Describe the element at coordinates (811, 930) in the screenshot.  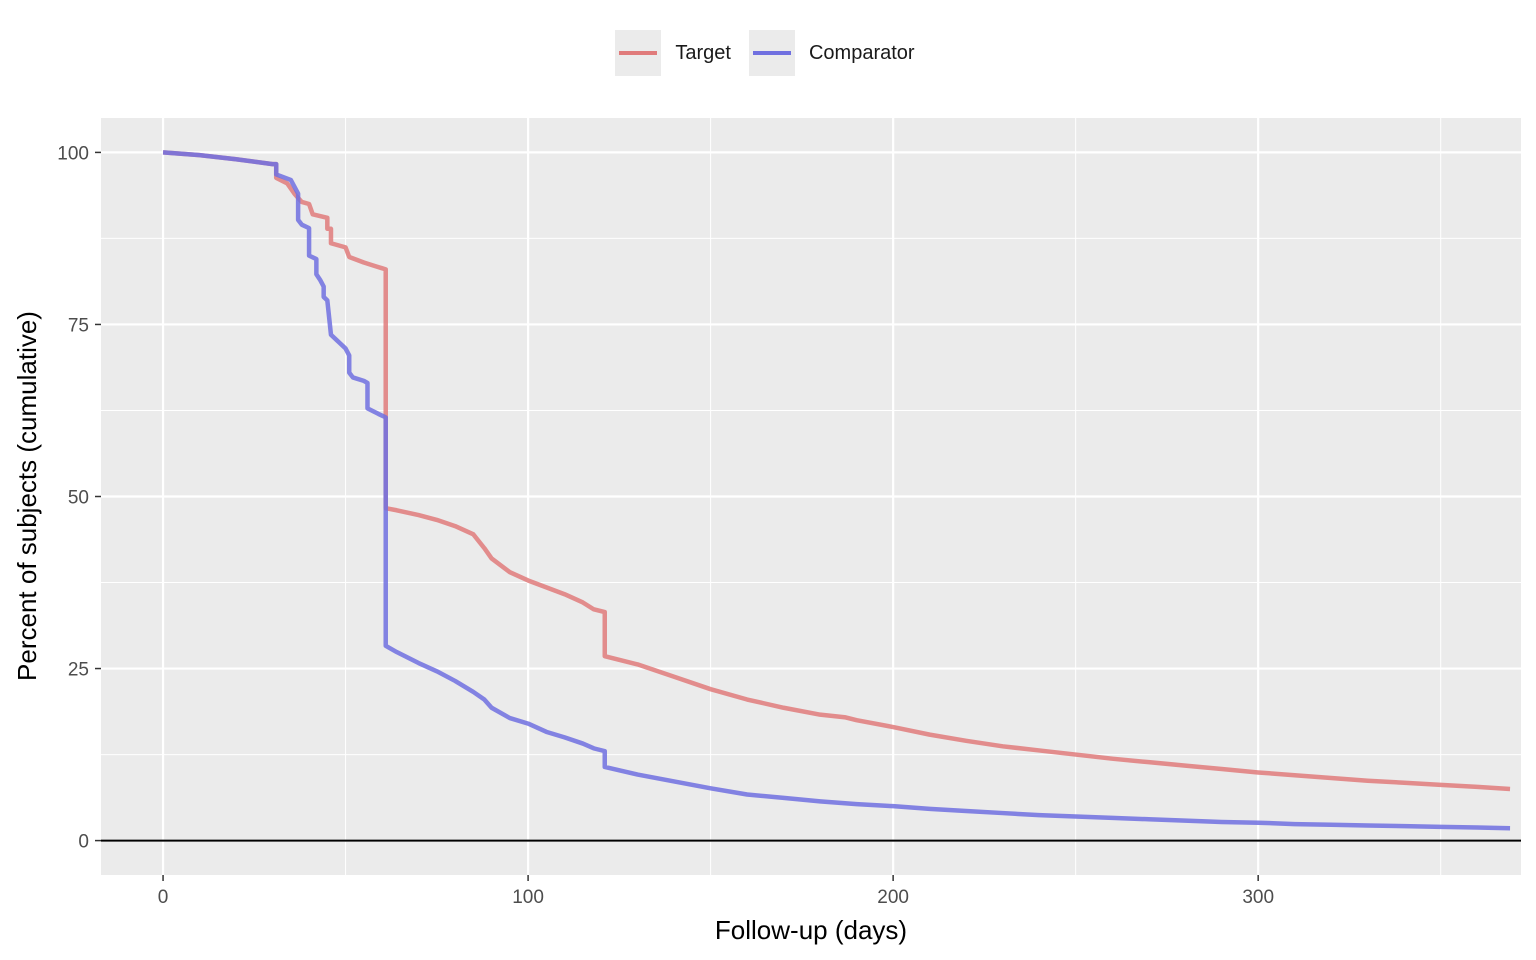
I see `x-axis-title: Follow-up (days)` at that location.